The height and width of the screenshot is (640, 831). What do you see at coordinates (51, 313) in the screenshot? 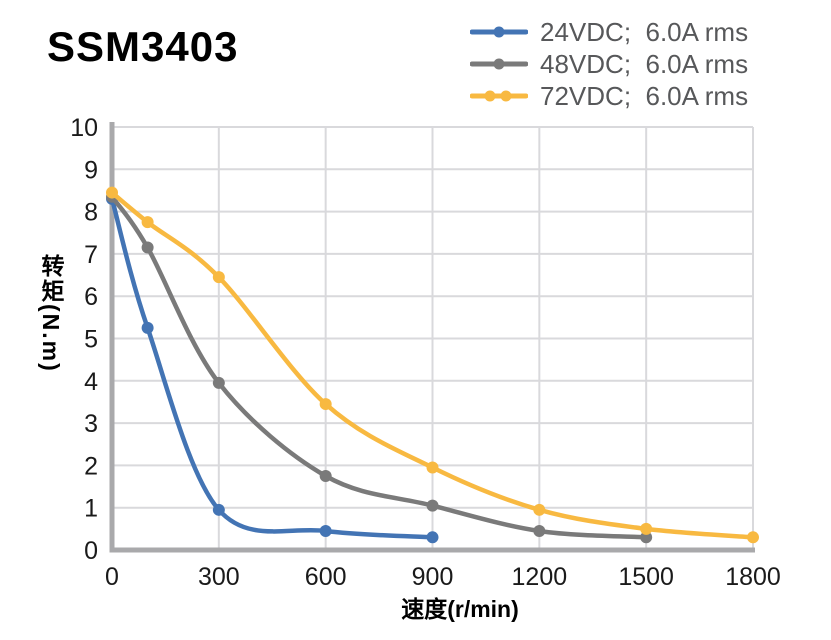
I see `y-axis-label: 转矩(N.m)` at bounding box center [51, 313].